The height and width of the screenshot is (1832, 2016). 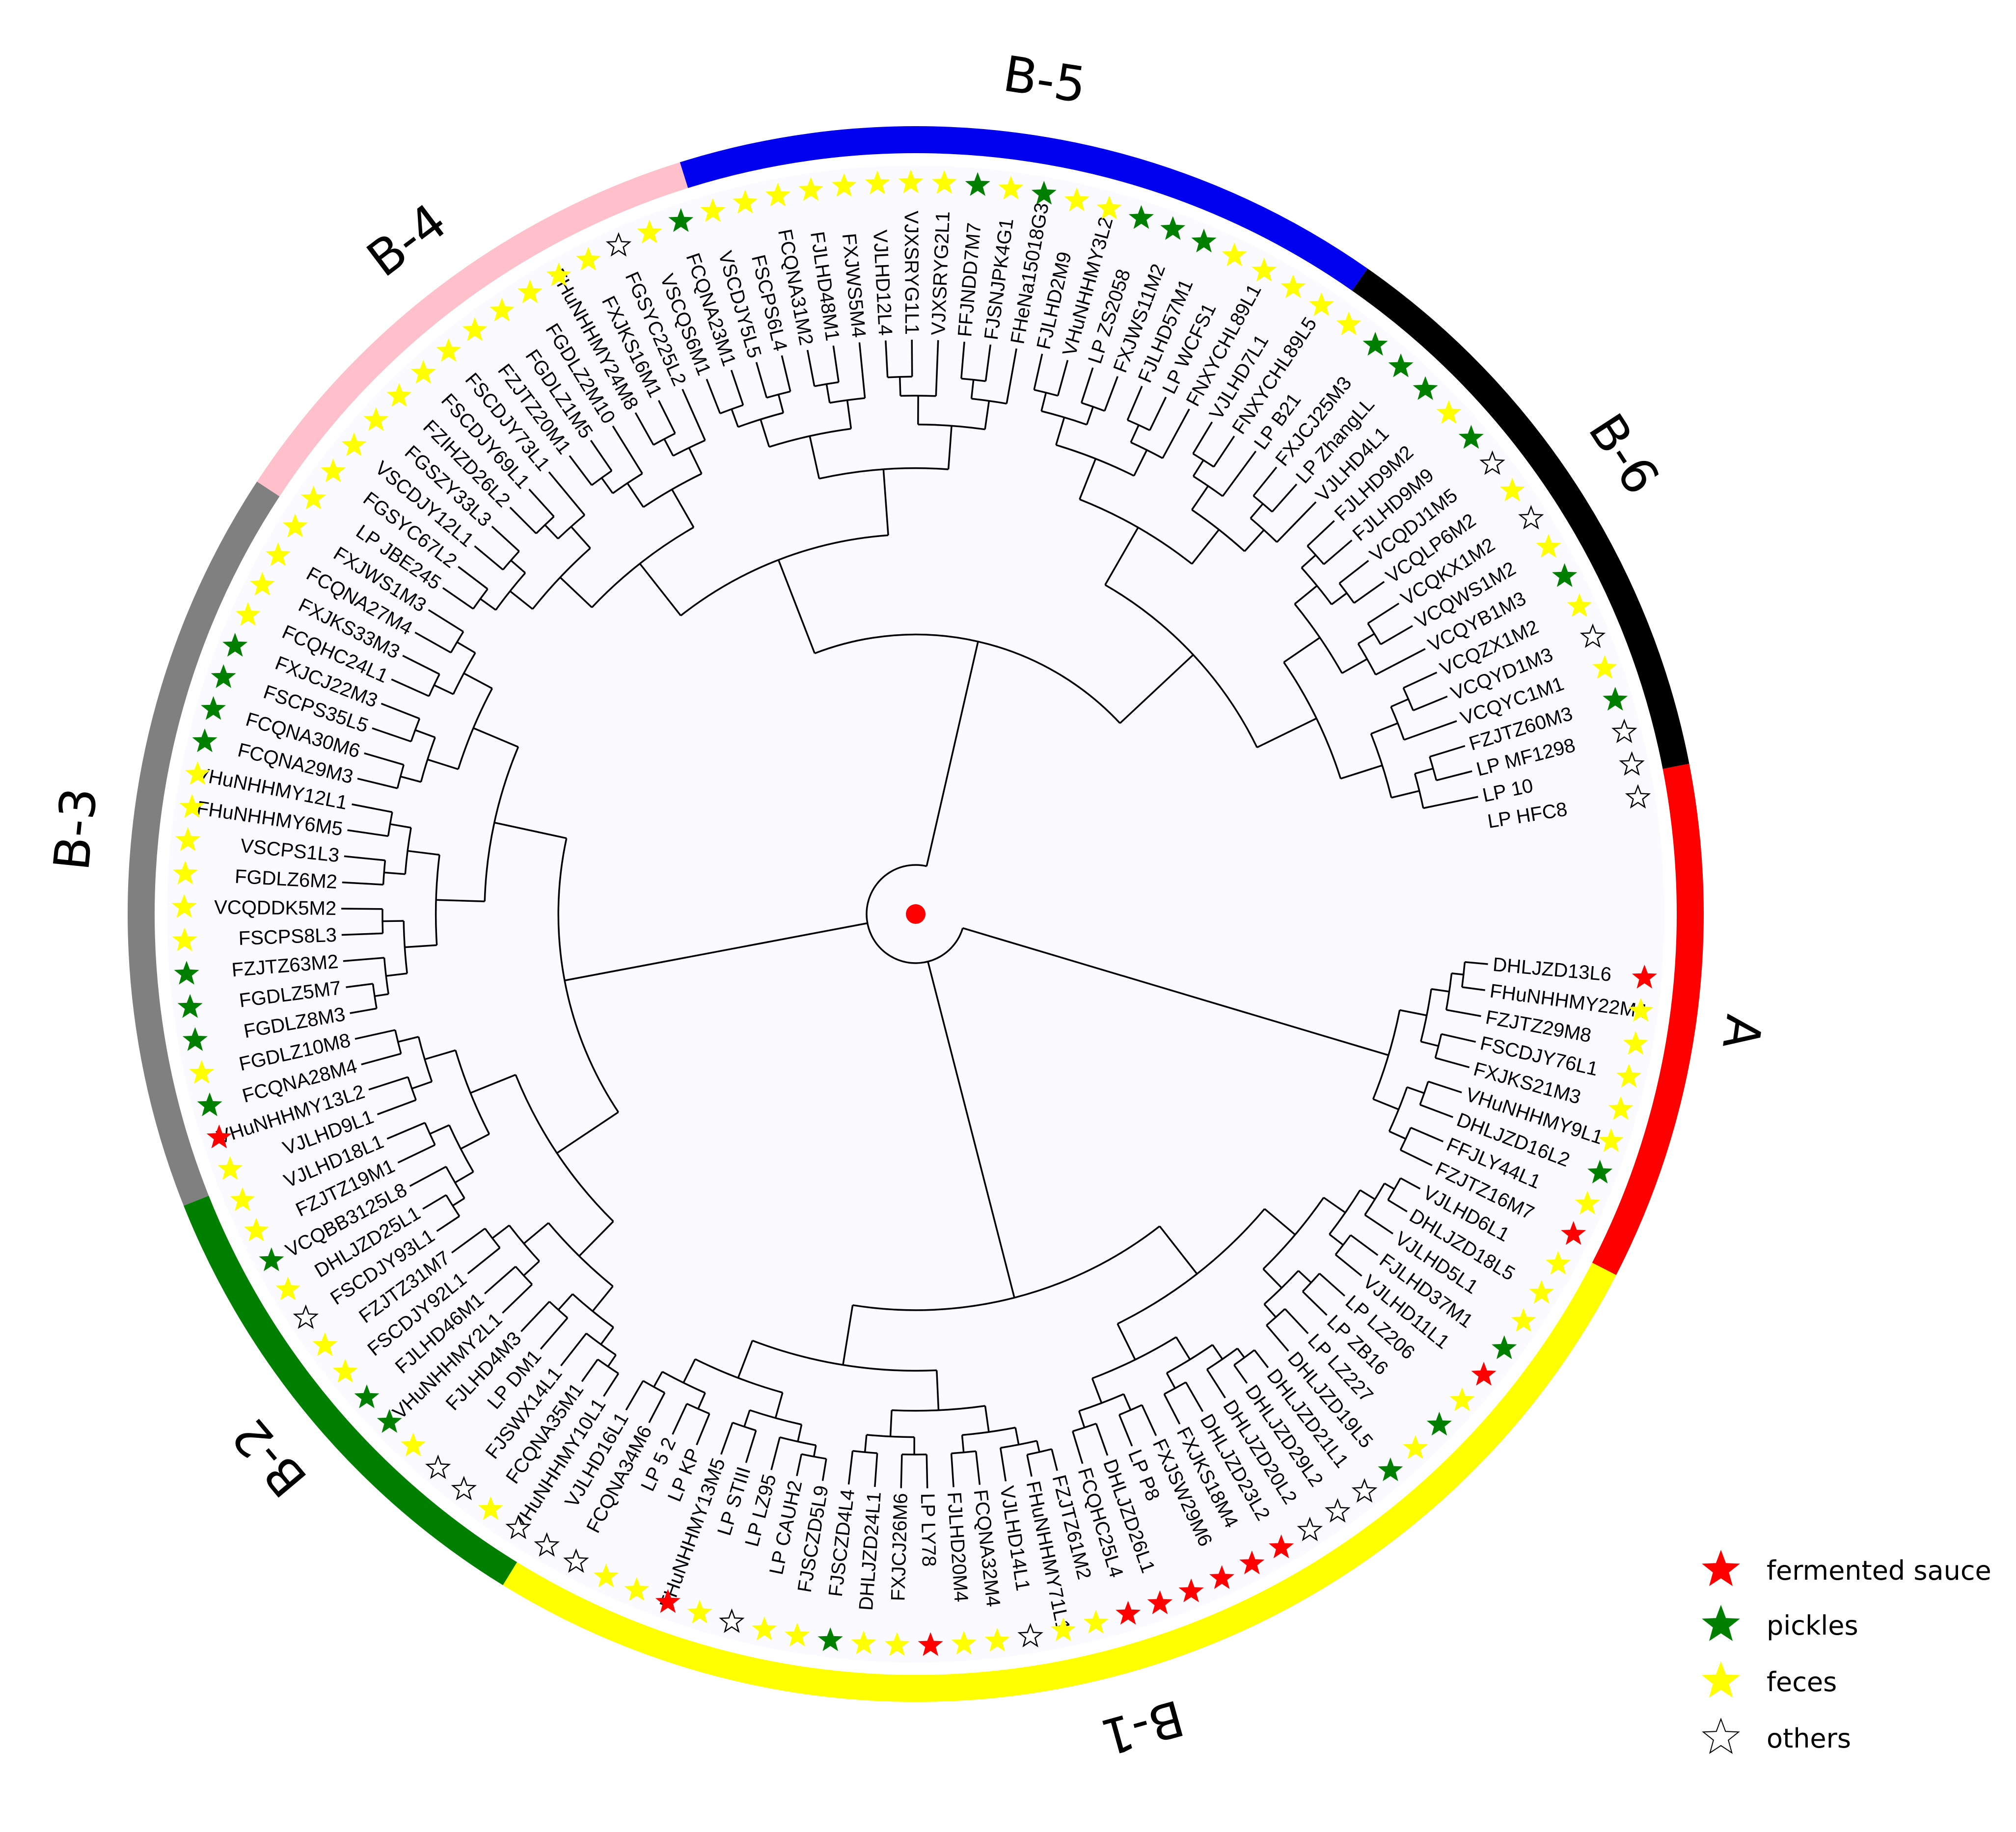 What do you see at coordinates (912, 273) in the screenshot?
I see `leaf-label: VJXSRYG1L1` at bounding box center [912, 273].